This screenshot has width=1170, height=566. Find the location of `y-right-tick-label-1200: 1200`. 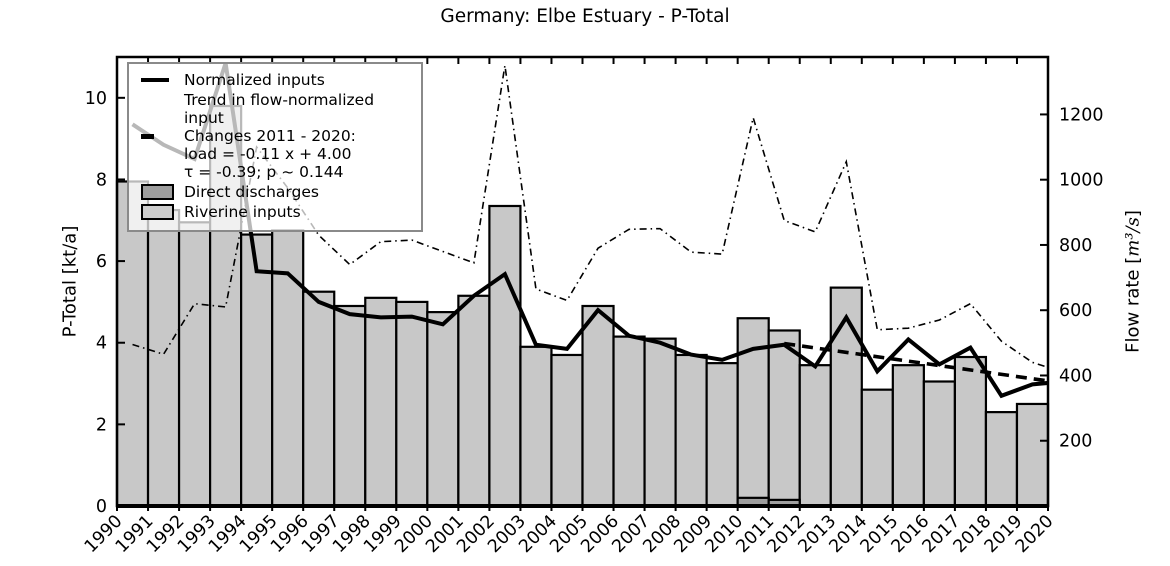

y-right-tick-label-1200: 1200 is located at coordinates (1081, 115).